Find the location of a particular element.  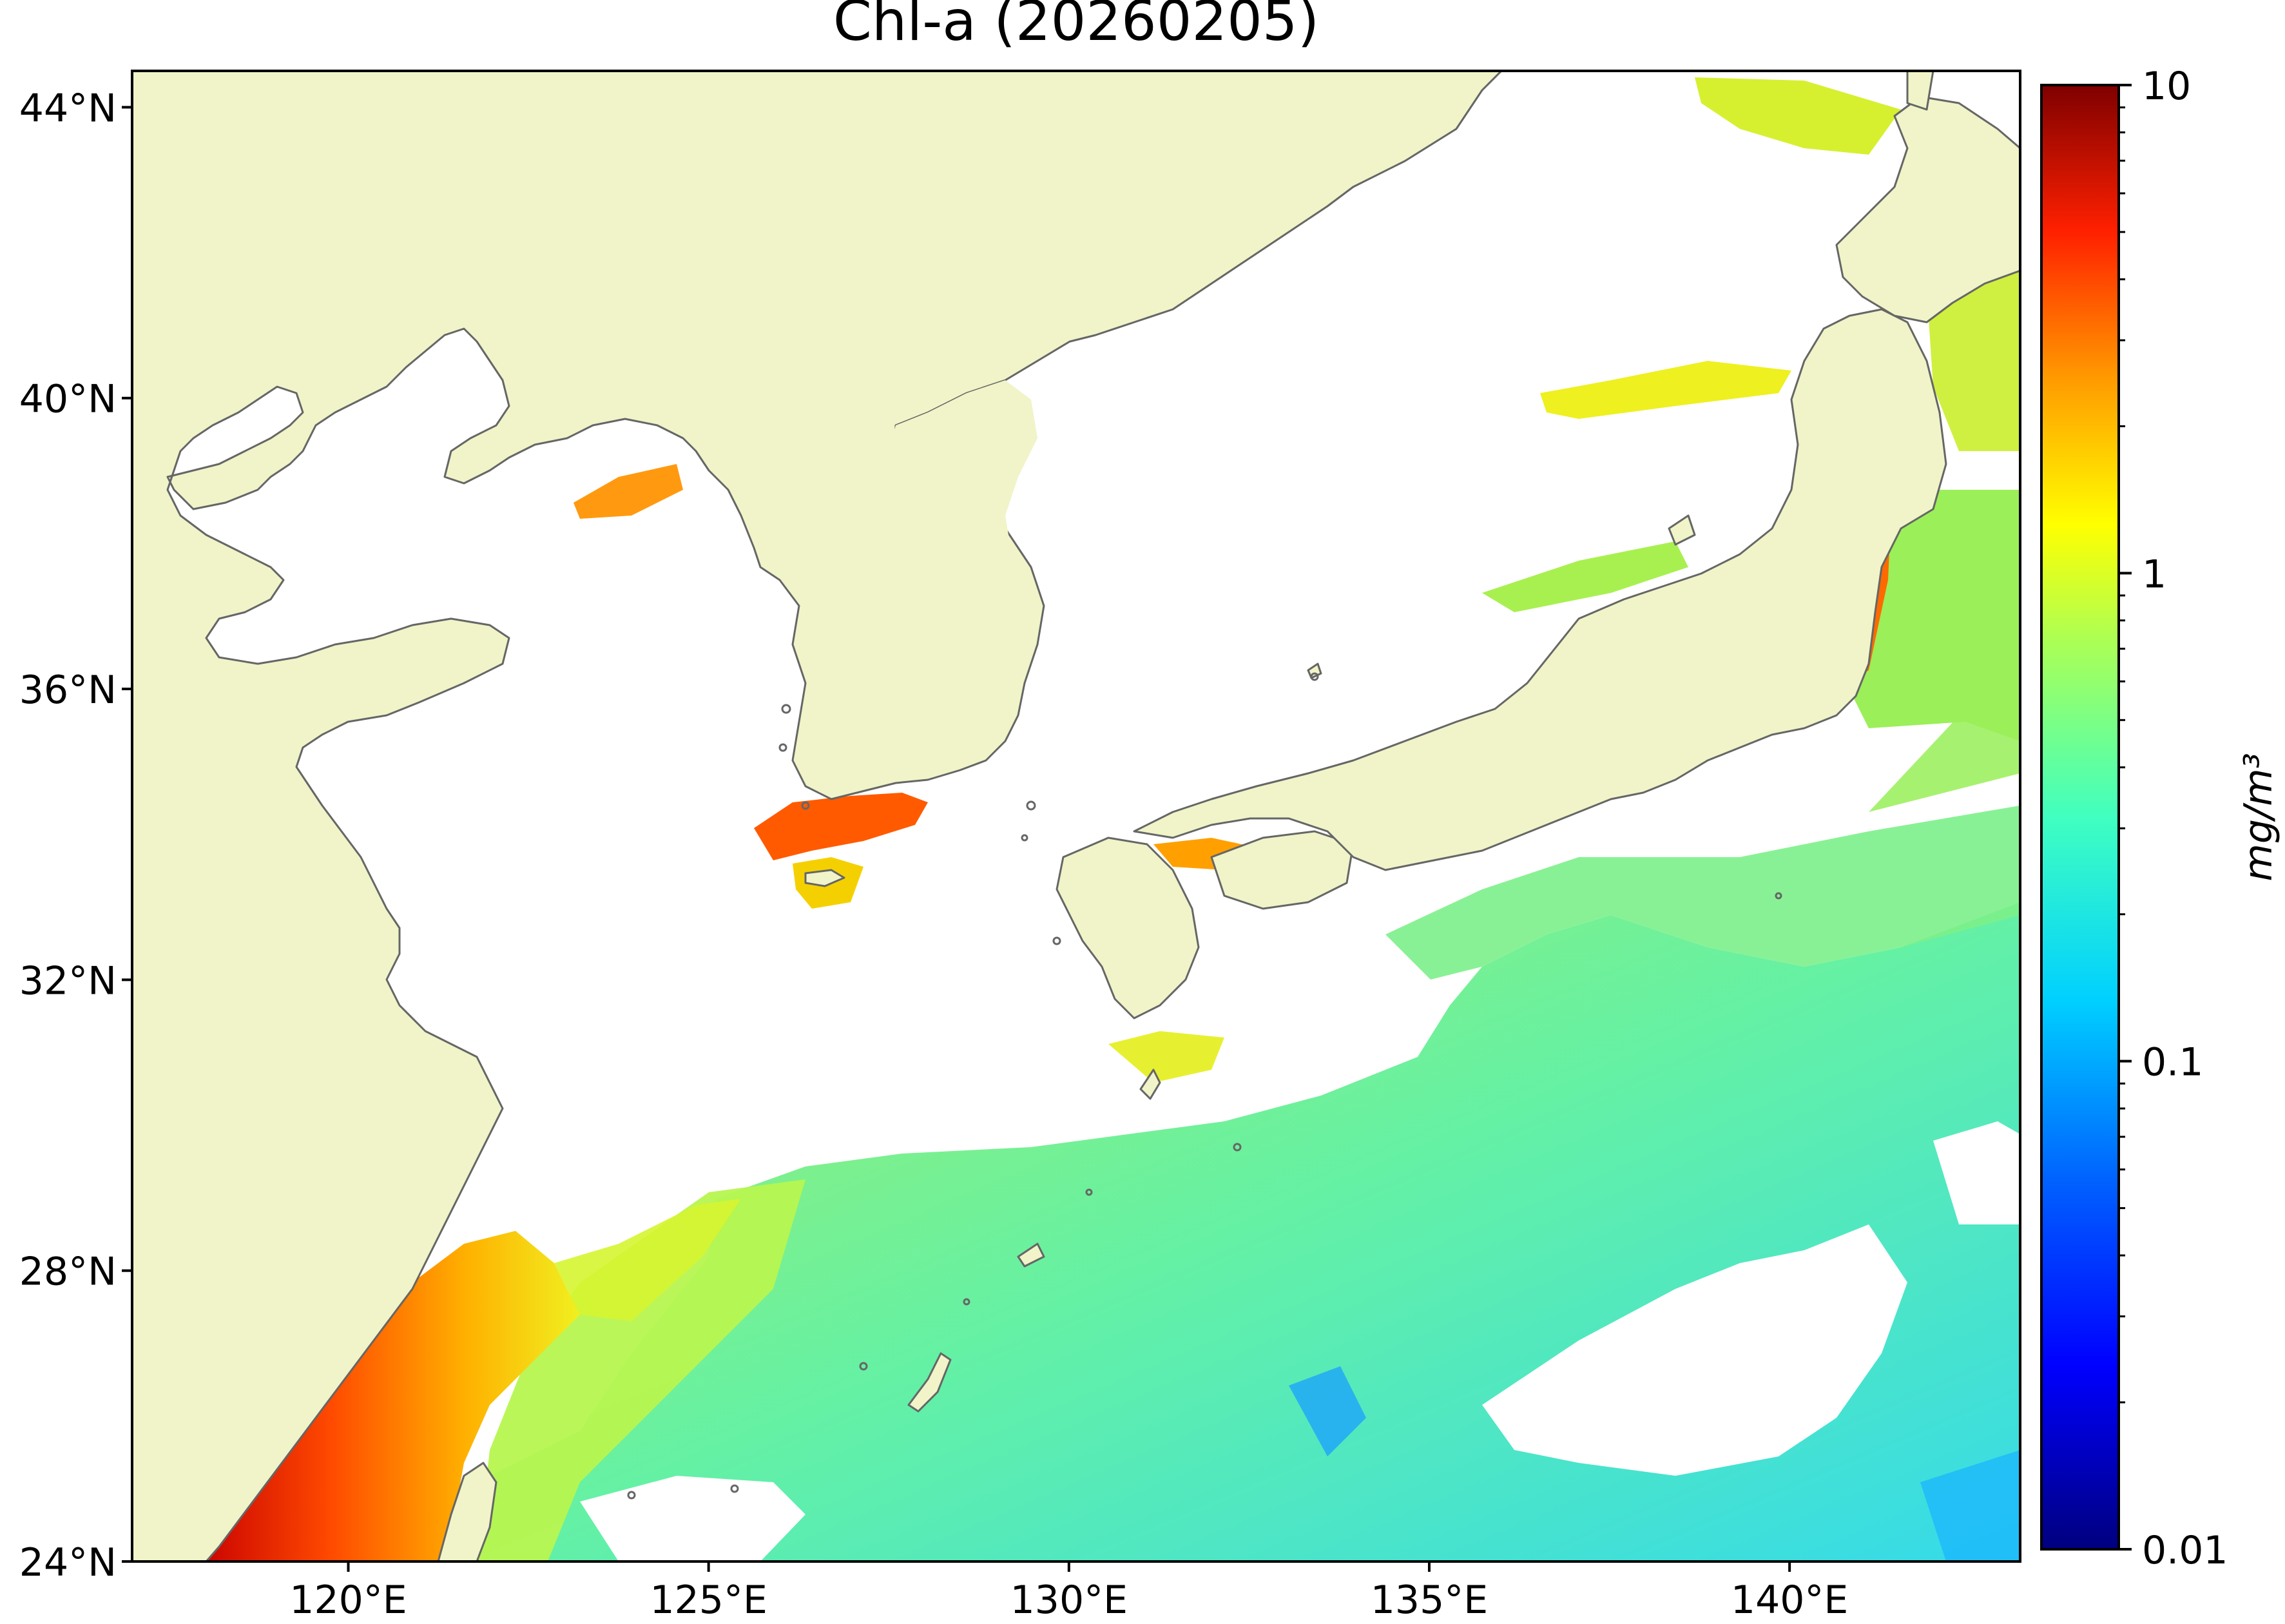

land-sado is located at coordinates (1682, 530).